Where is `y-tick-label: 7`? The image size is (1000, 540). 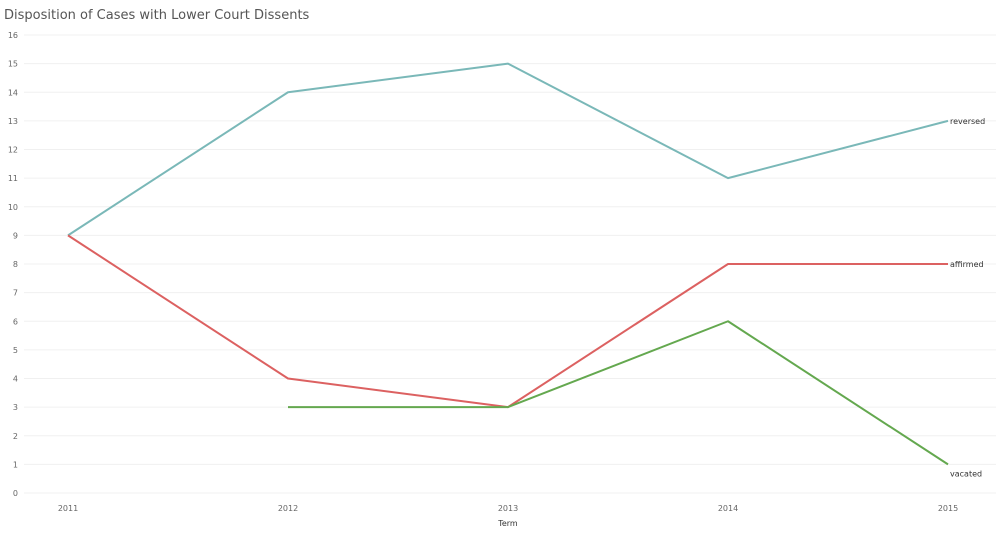 y-tick-label: 7 is located at coordinates (15, 293).